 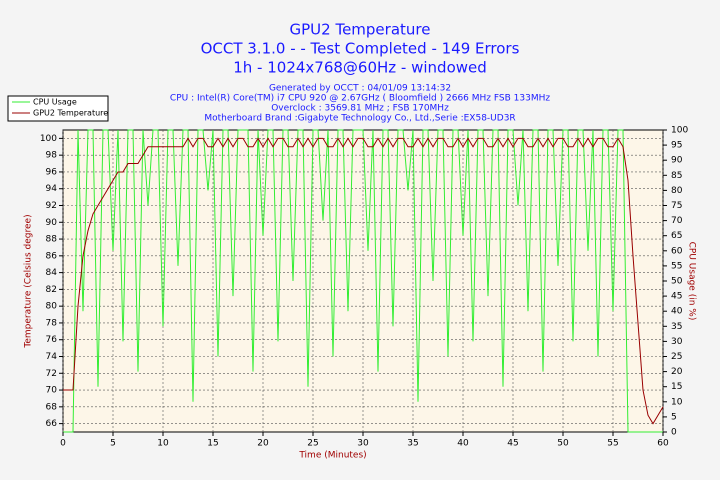 What do you see at coordinates (52, 407) in the screenshot?
I see `y-tick-label: 68` at bounding box center [52, 407].